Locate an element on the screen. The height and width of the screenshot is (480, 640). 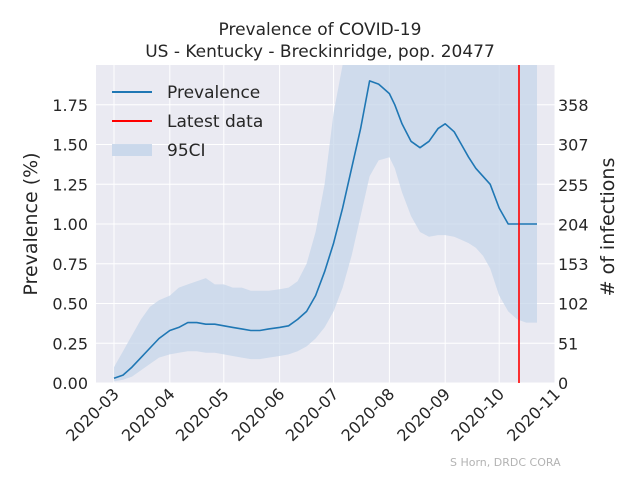
y-tick-label: 1.50 is located at coordinates (70, 145).